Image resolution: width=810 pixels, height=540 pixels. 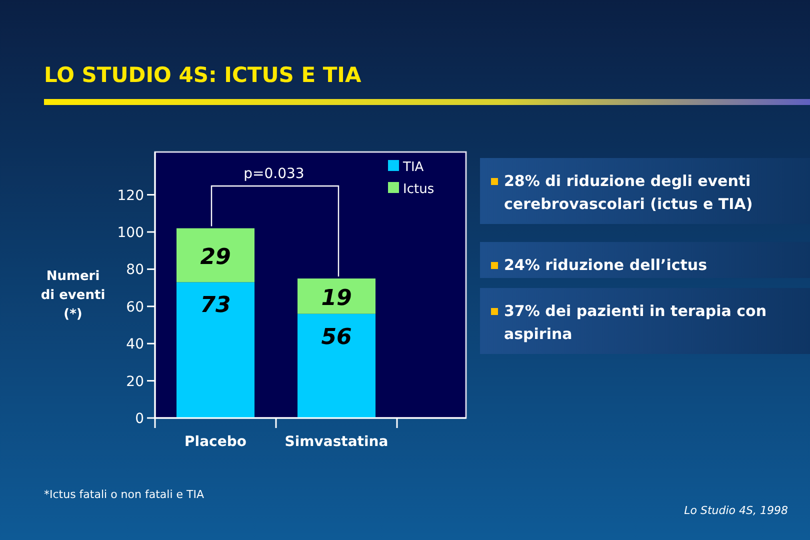 What do you see at coordinates (135, 382) in the screenshot?
I see `y-tick-label: 20` at bounding box center [135, 382].